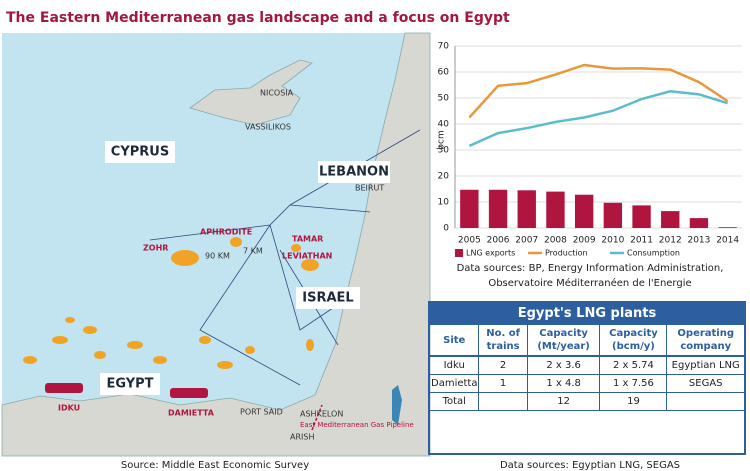 The height and width of the screenshot is (471, 750). Describe the element at coordinates (566, 253) in the screenshot. I see `legend-label: Production` at that location.